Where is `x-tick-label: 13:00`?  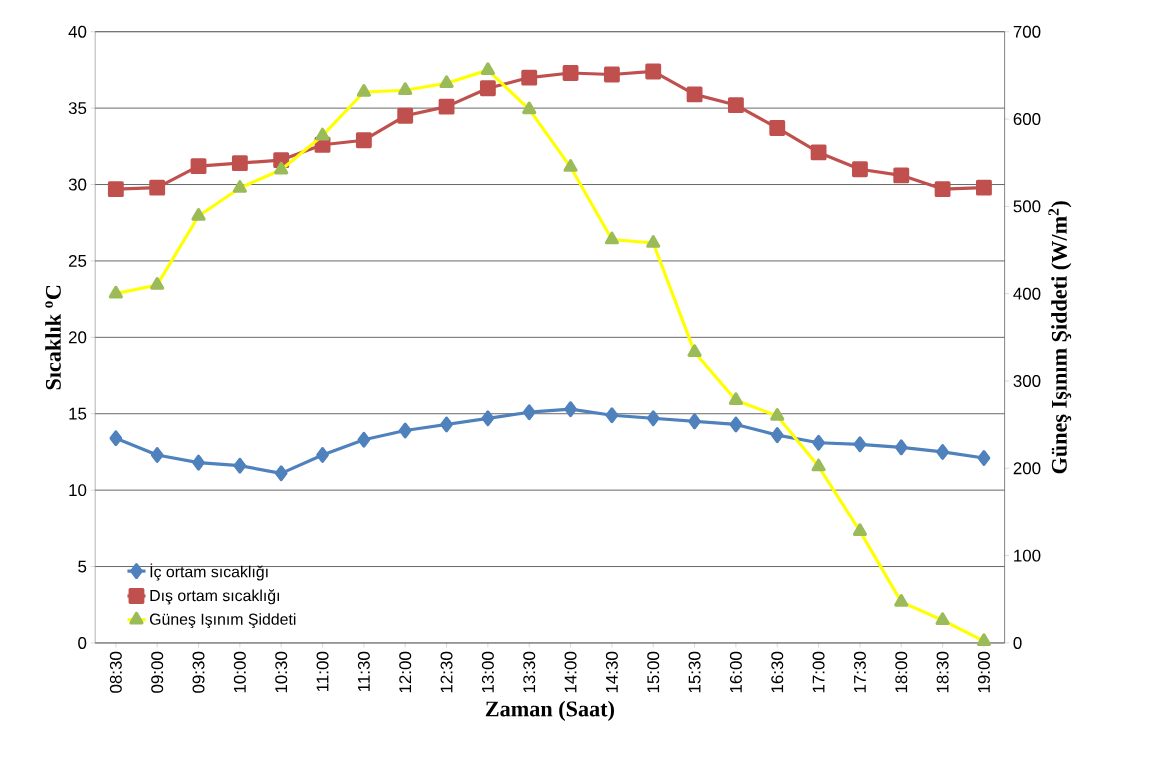 x-tick-label: 13:00 is located at coordinates (487, 672).